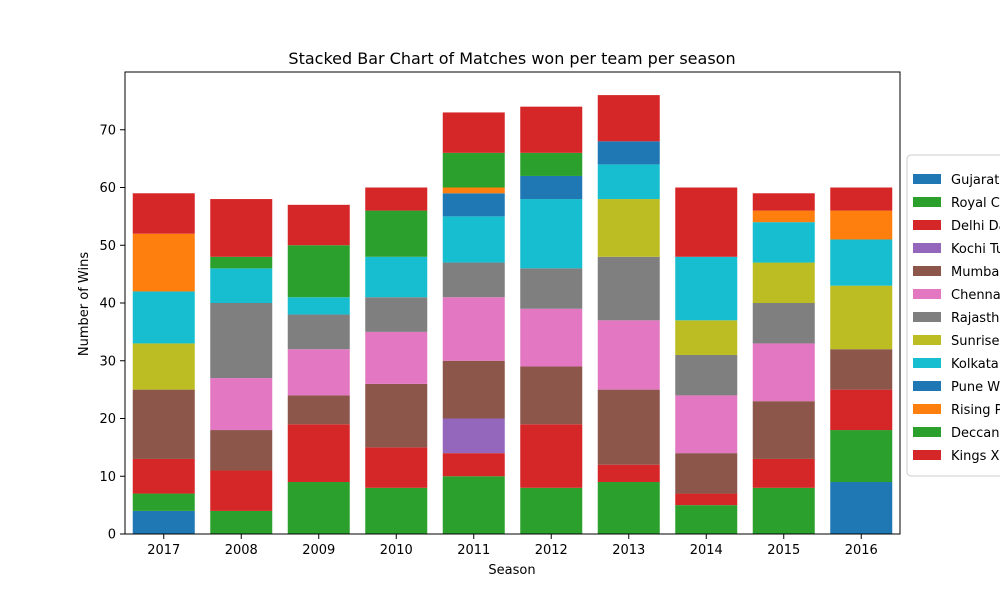 This screenshot has height=600, width=1000. What do you see at coordinates (107, 188) in the screenshot?
I see `y-tick-label: 60` at bounding box center [107, 188].